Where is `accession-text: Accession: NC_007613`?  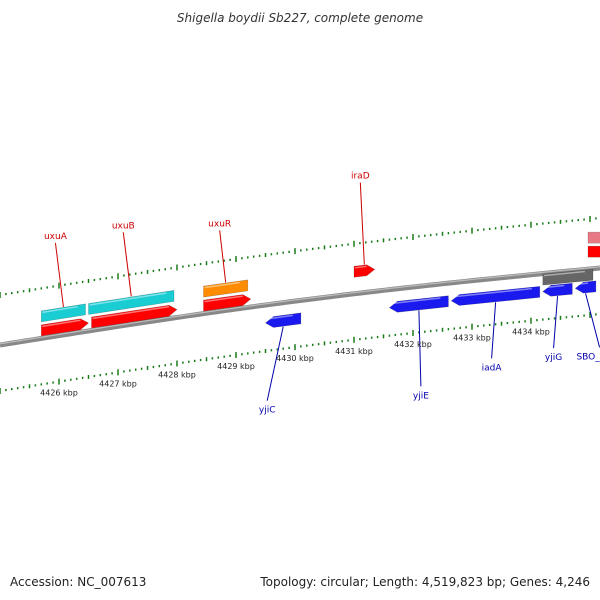
accession-text: Accession: NC_007613 is located at coordinates (78, 582).